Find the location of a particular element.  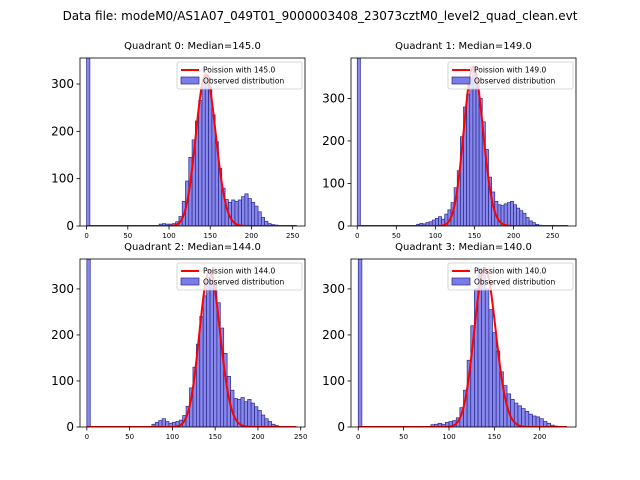

quadrant-0-plot-area is located at coordinates (191, 142).